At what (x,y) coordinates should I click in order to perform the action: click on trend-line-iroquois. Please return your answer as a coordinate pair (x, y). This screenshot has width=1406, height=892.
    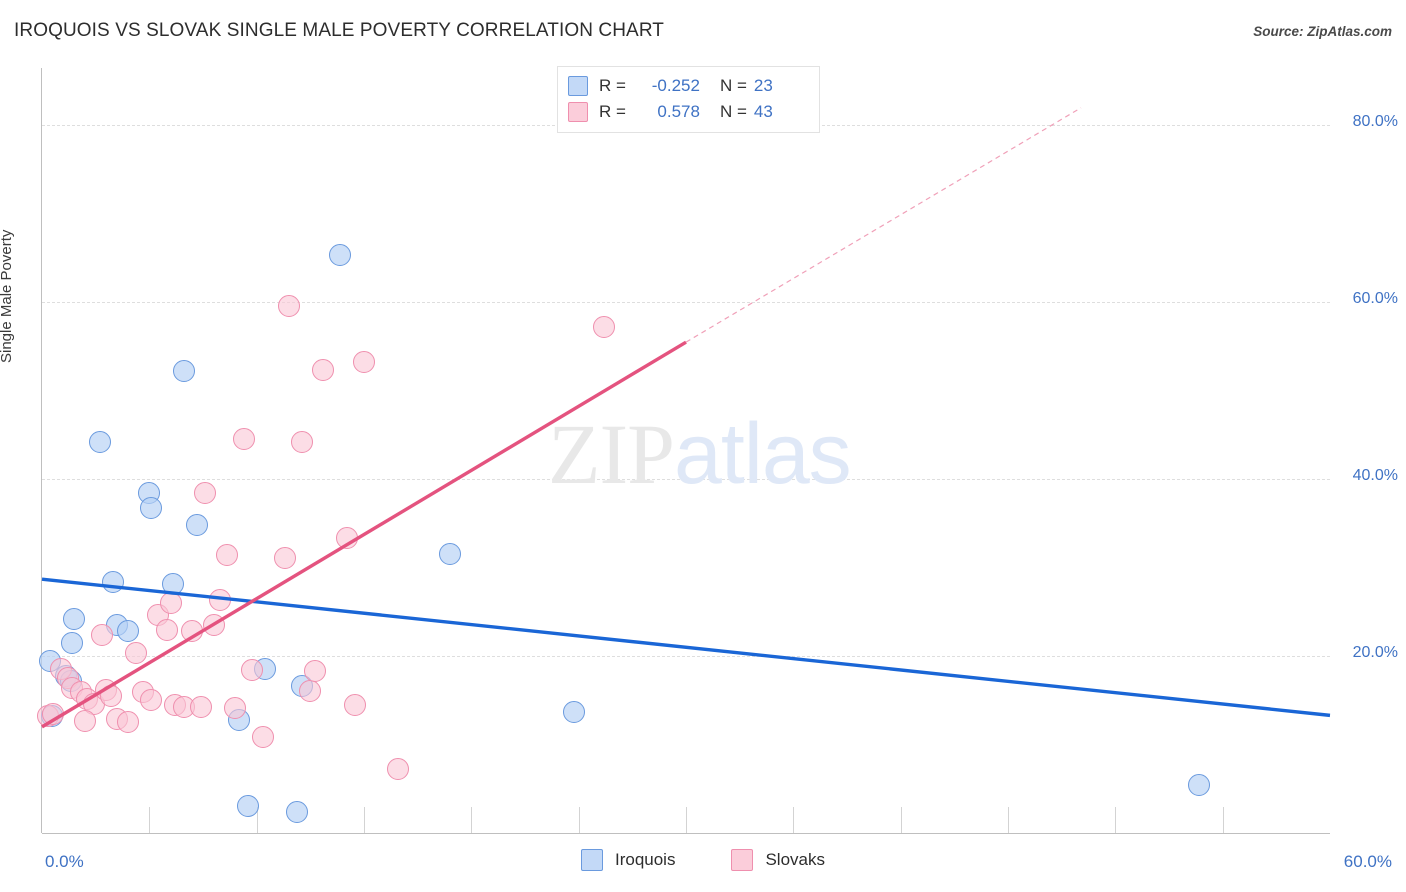
    Looking at the image, I should click on (686, 647).